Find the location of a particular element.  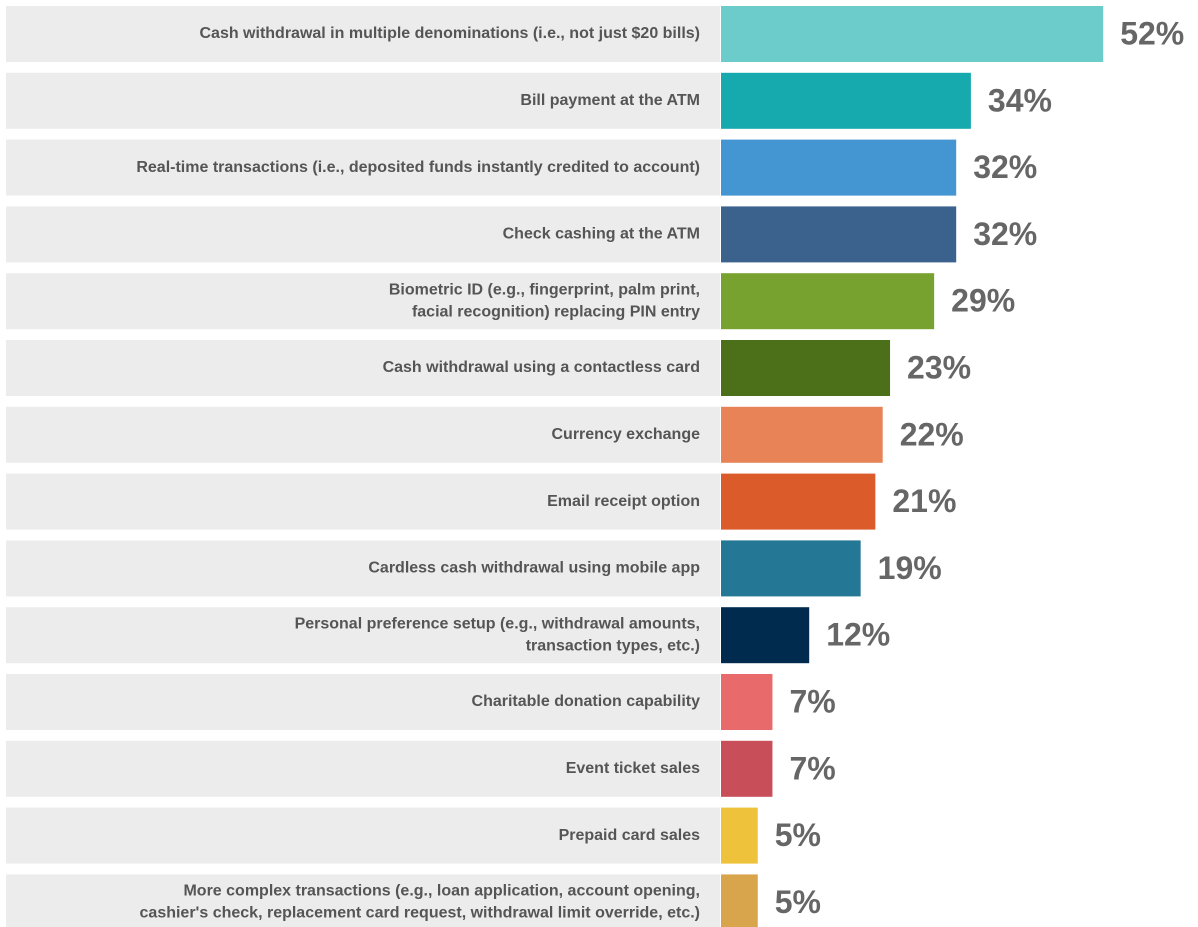

category-label: Prepaid card sales is located at coordinates (630, 835).